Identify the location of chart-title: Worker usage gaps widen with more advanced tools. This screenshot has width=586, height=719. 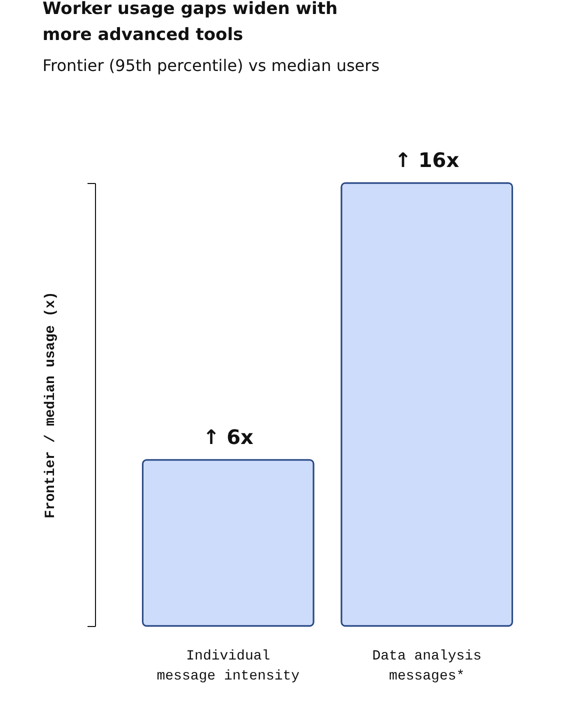
(190, 22).